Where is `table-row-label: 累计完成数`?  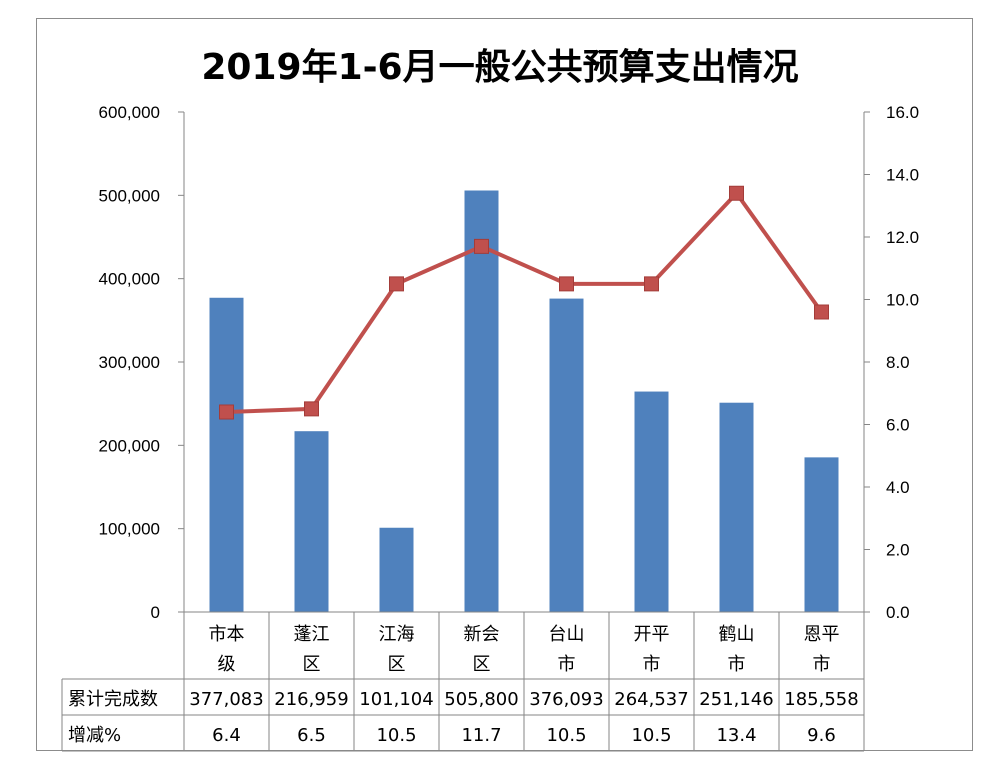 table-row-label: 累计完成数 is located at coordinates (113, 699).